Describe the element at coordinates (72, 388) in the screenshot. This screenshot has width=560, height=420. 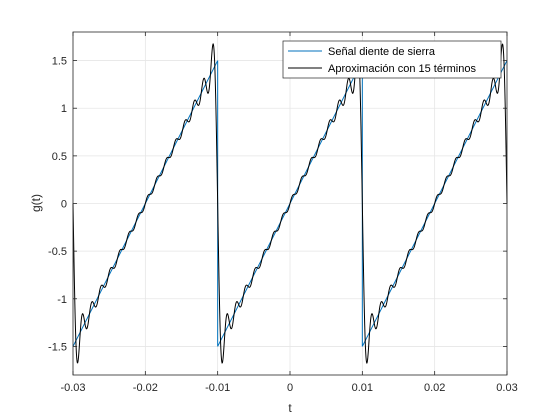
I see `x-tick-label: -0.03` at that location.